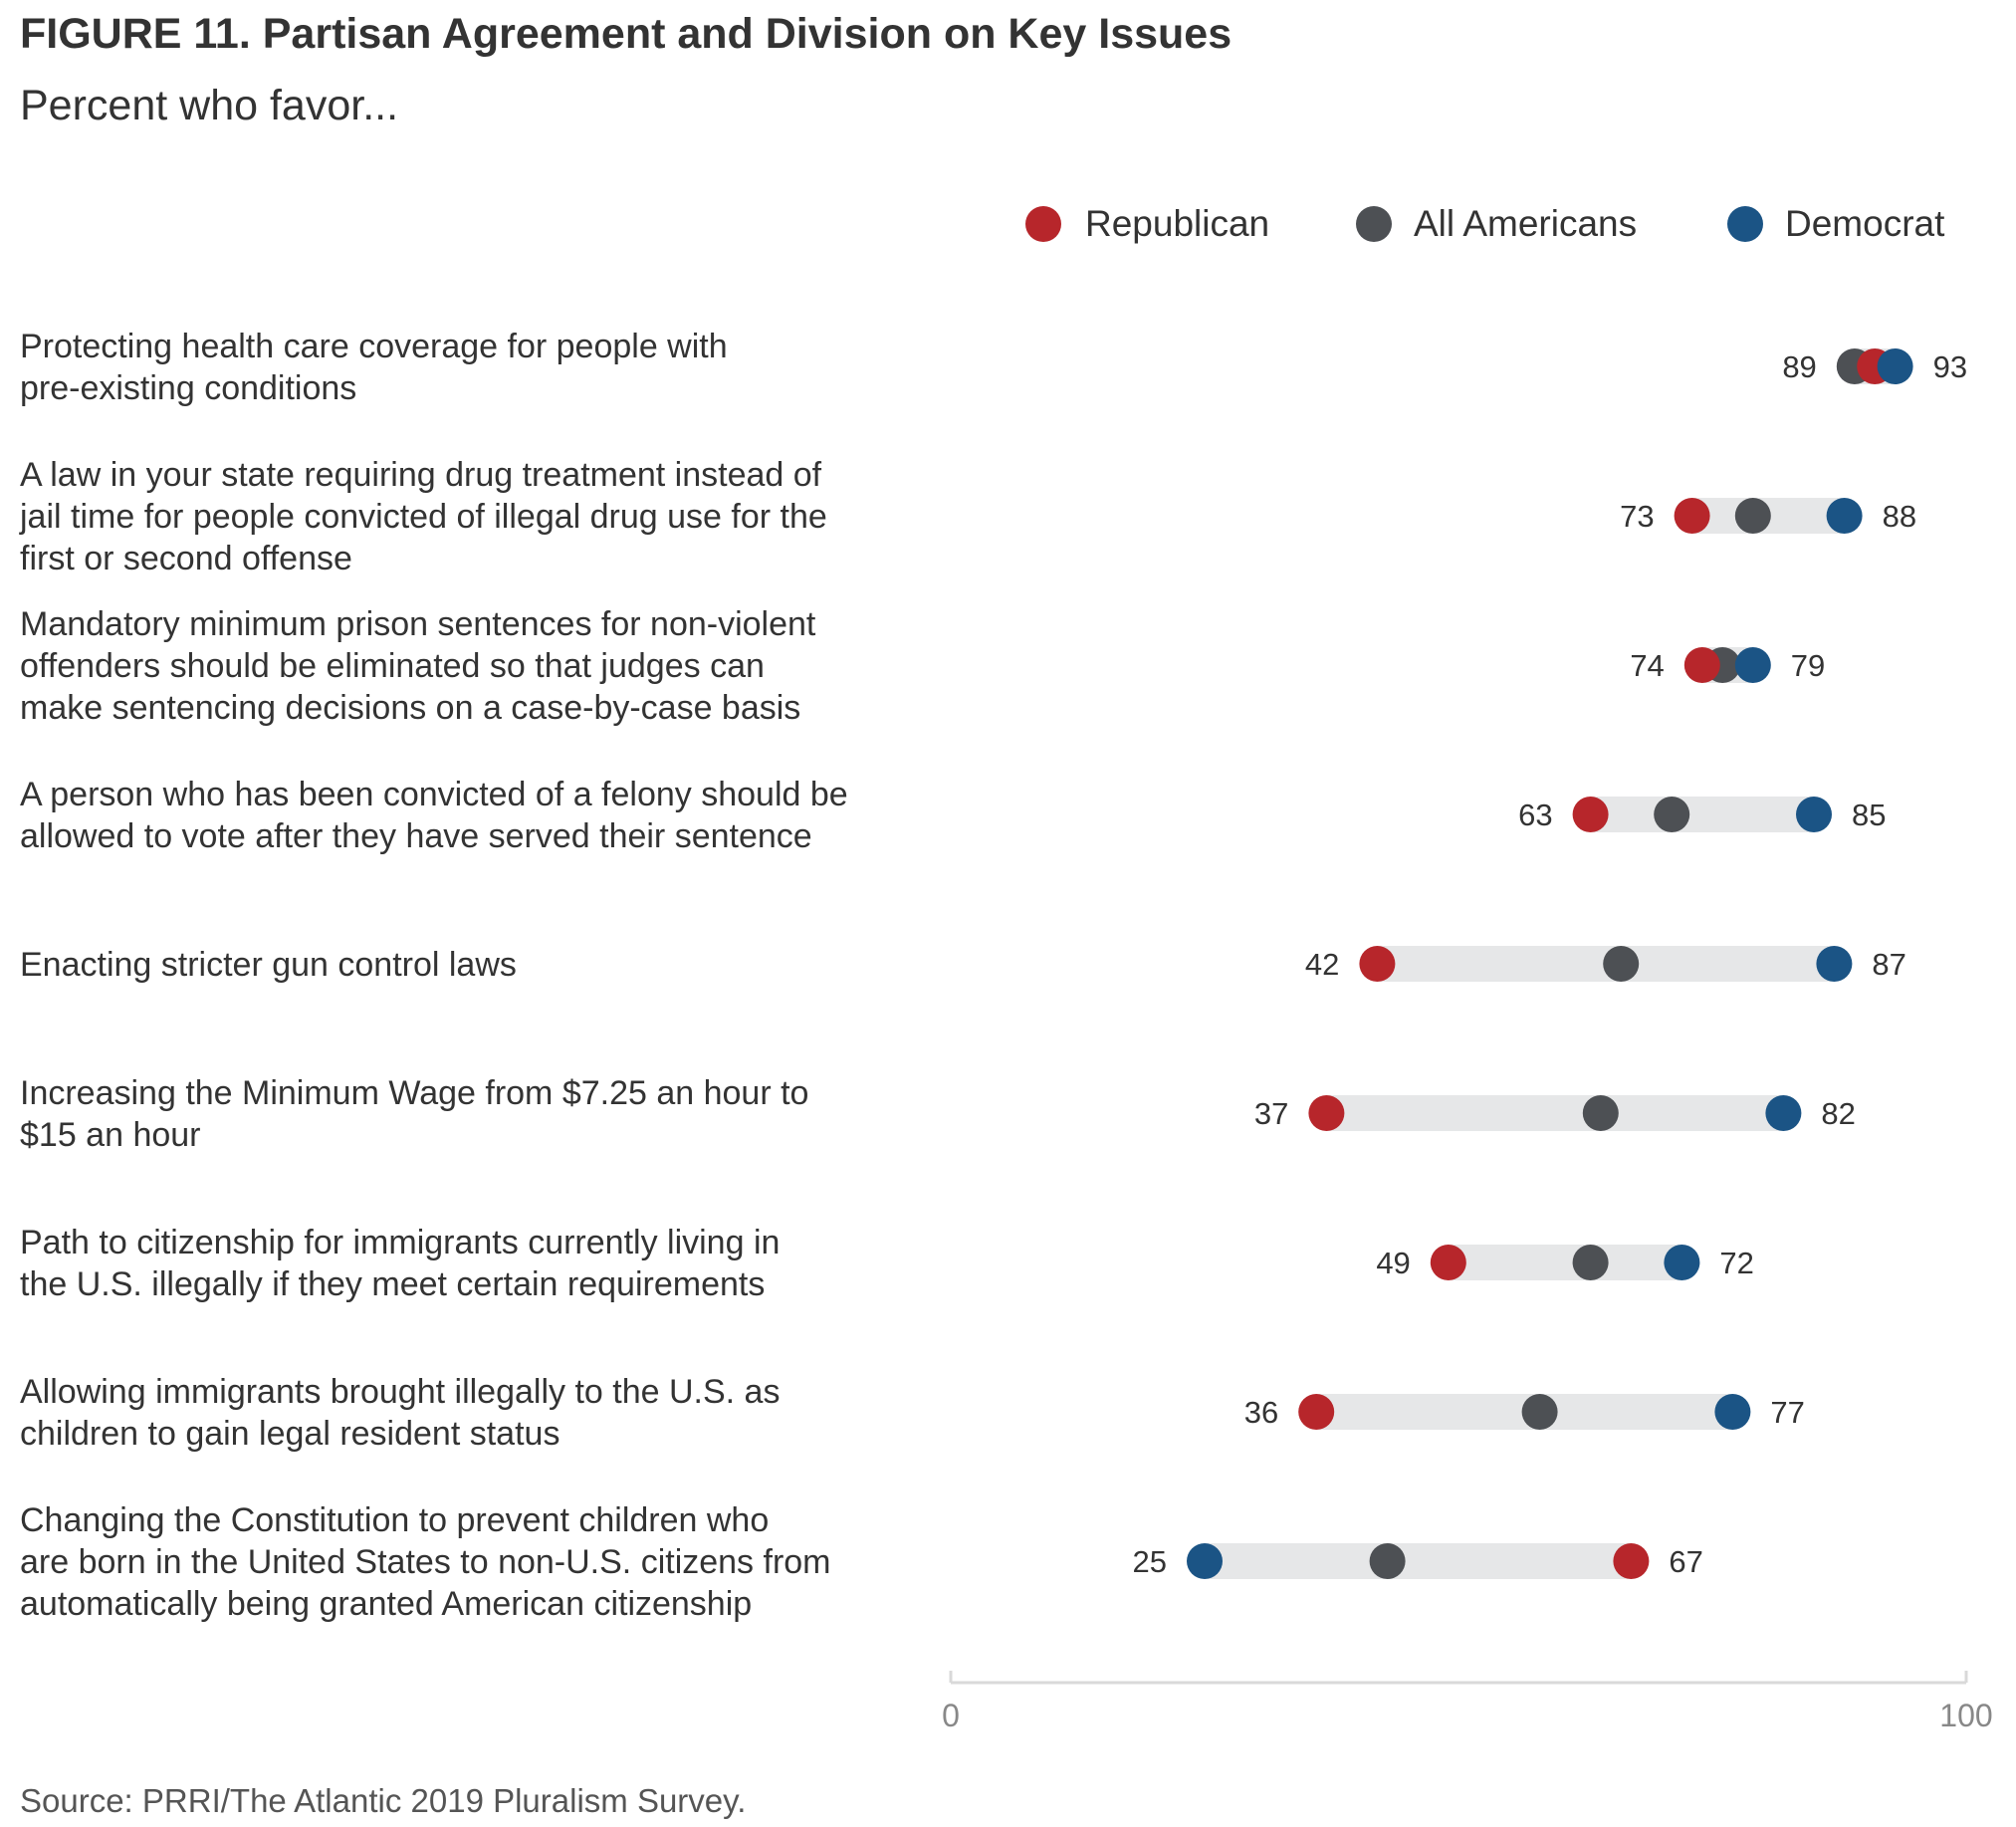  I want to click on min-value-label: 73, so click(1637, 516).